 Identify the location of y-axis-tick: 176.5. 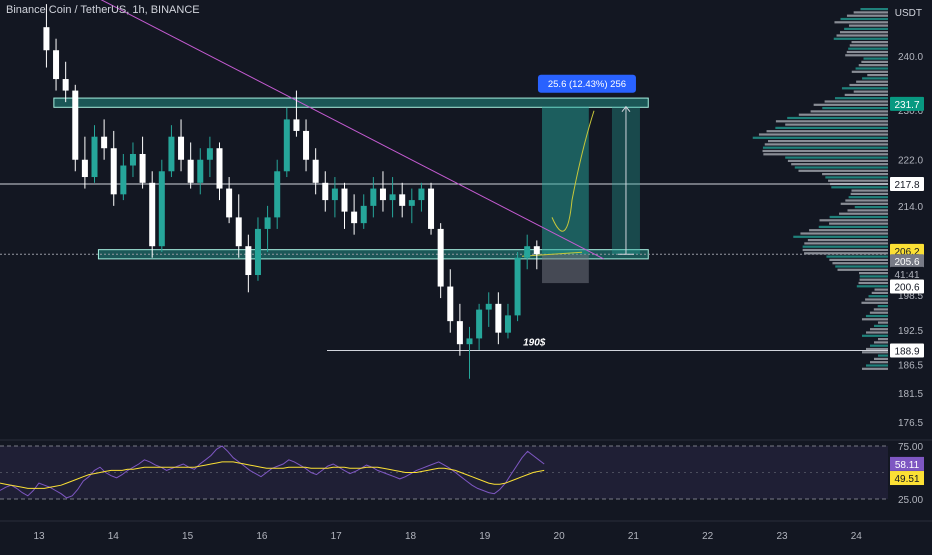
(910, 423).